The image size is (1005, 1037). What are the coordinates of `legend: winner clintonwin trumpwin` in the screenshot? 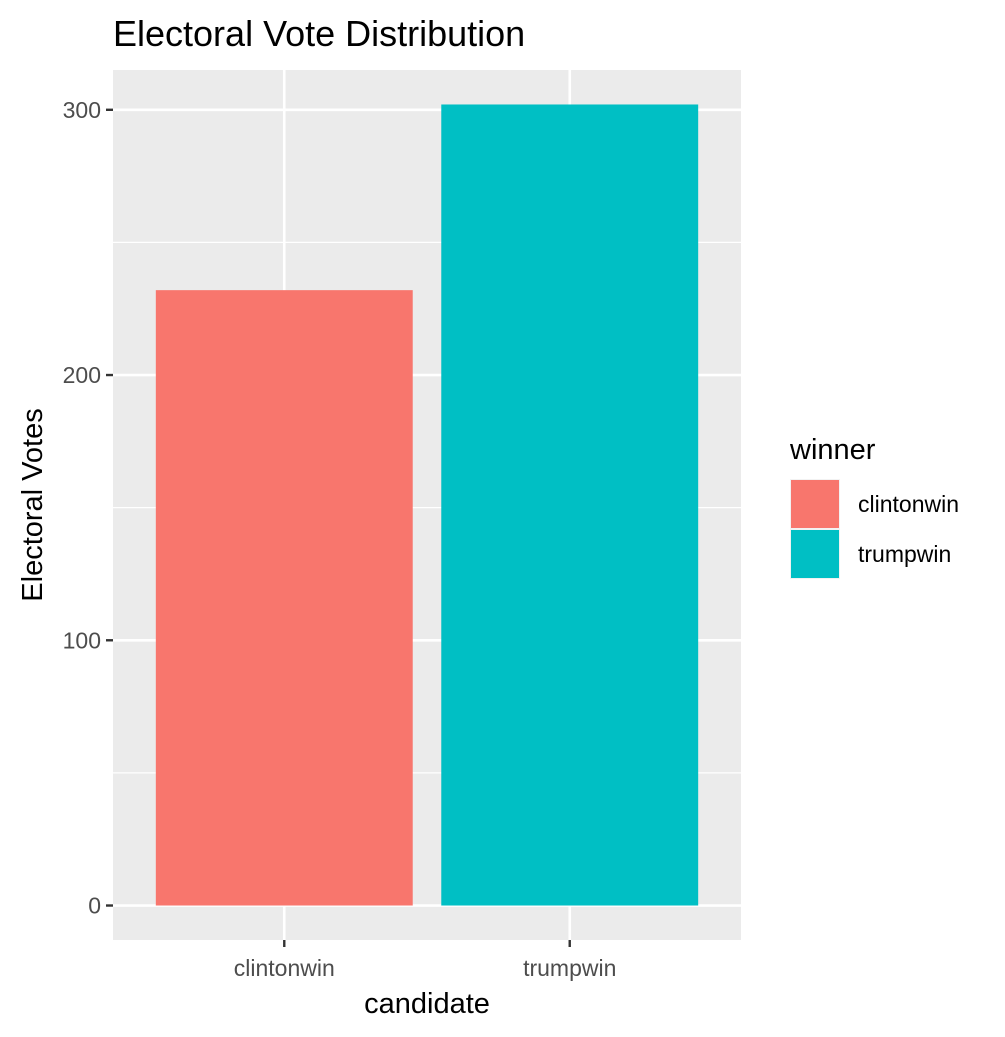 It's located at (874, 506).